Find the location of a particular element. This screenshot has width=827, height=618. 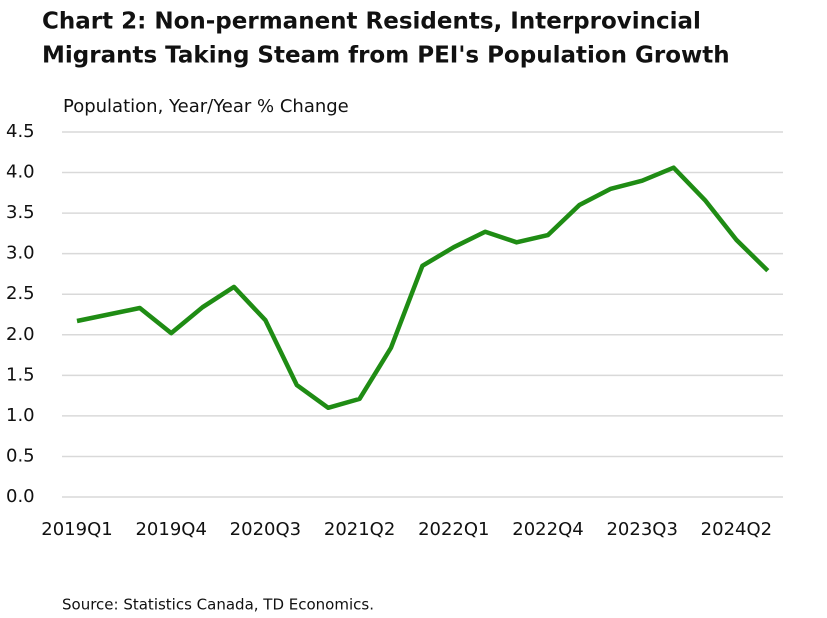

y-tick-label: 3.0 is located at coordinates (20, 253).